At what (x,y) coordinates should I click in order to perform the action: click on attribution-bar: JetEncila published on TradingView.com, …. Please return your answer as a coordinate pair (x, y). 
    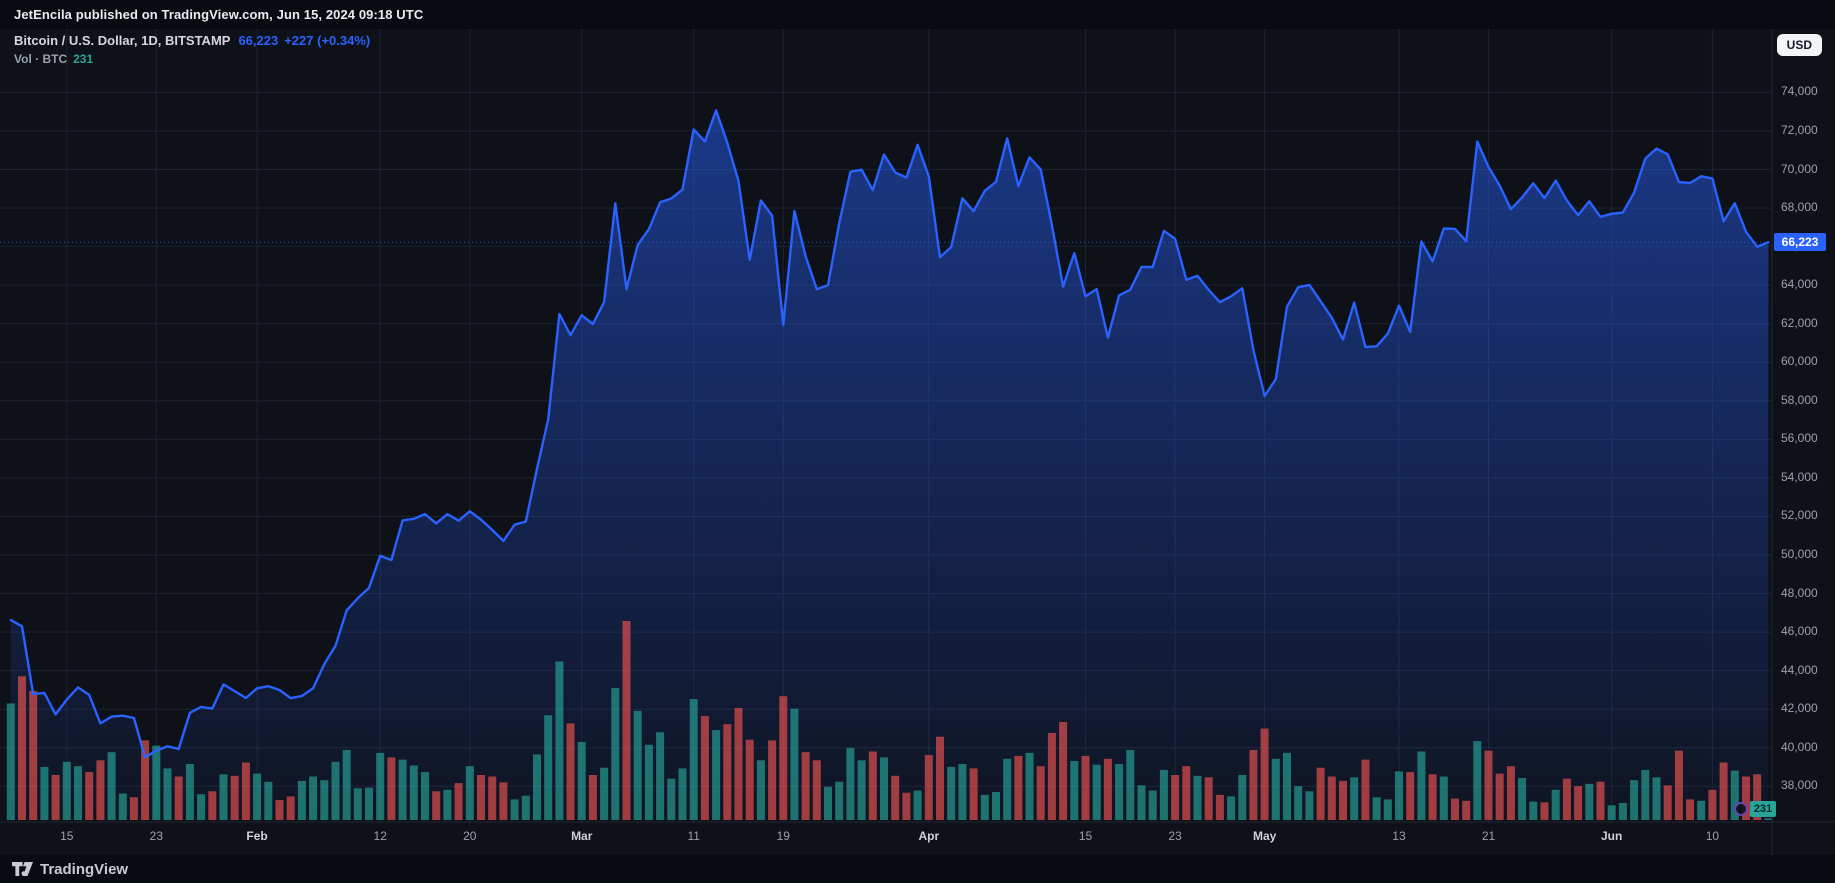
    Looking at the image, I should click on (917, 14).